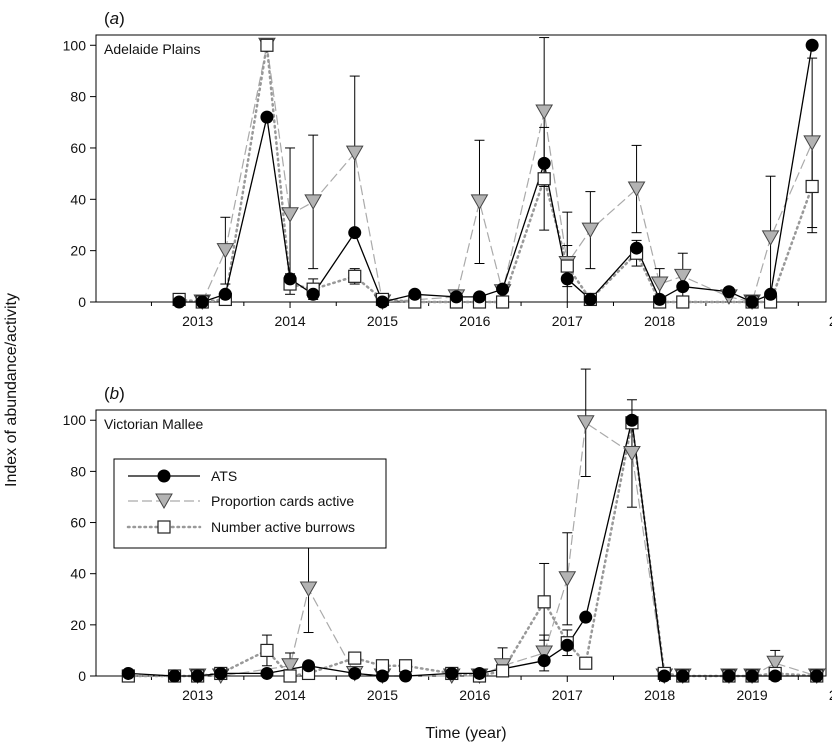 This screenshot has height=746, width=832. What do you see at coordinates (164, 501) in the screenshot?
I see `legend-cards-marker` at bounding box center [164, 501].